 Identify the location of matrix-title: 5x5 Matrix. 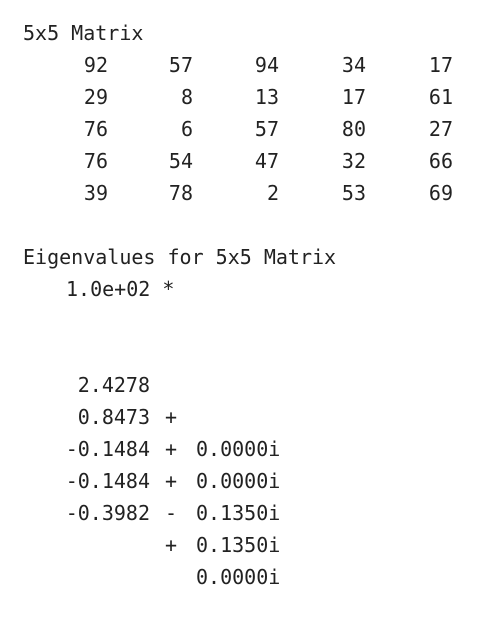
(83, 33).